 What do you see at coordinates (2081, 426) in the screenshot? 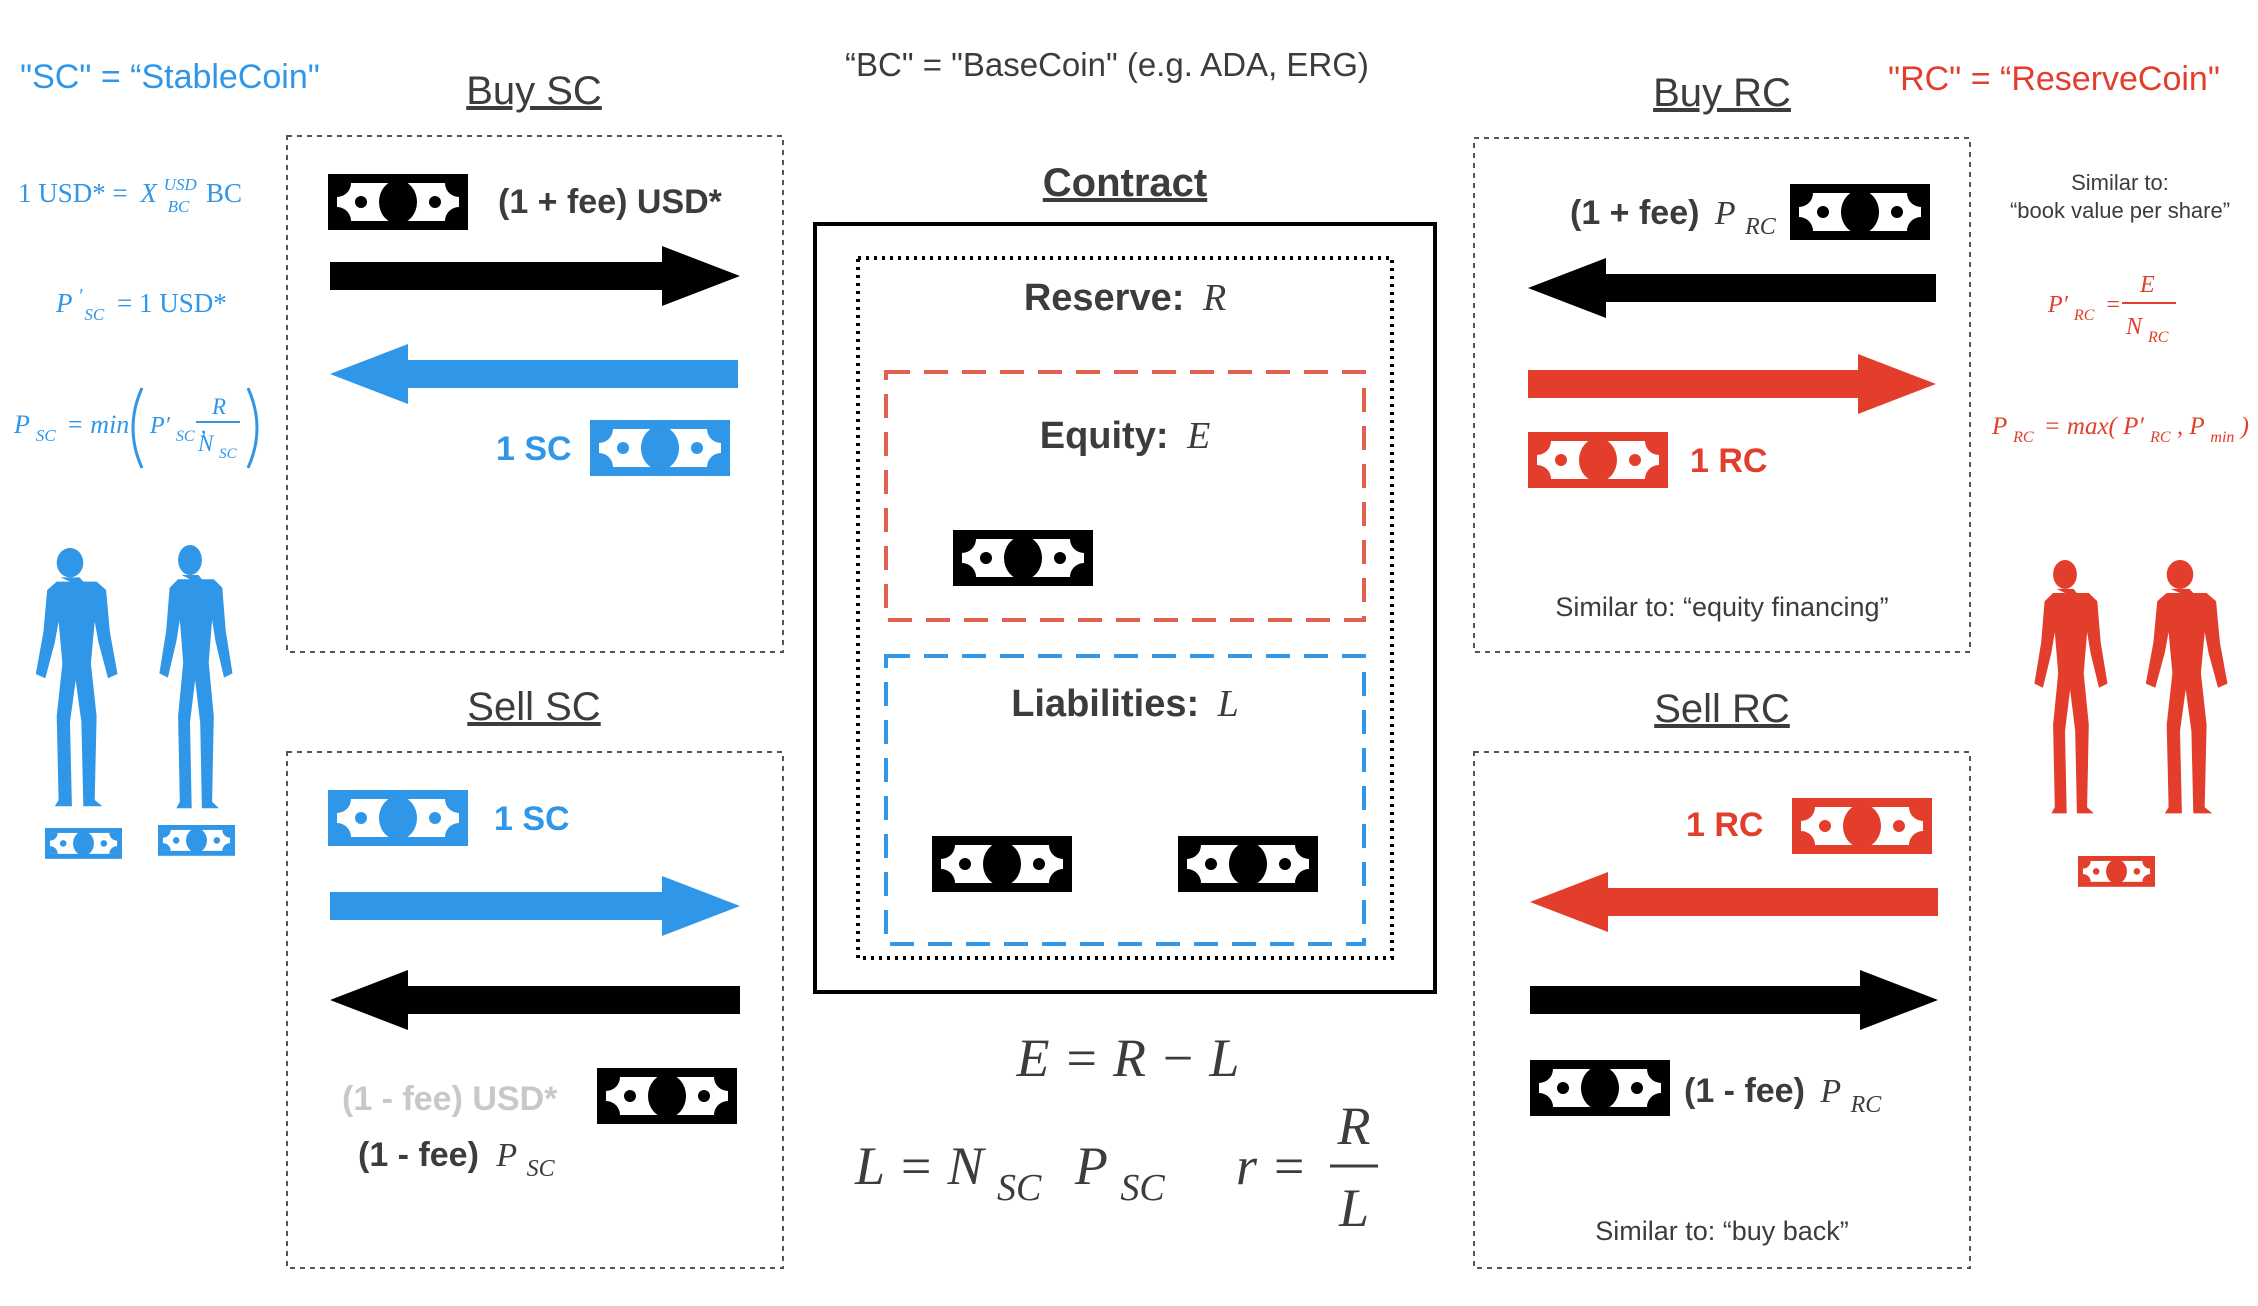
I see `rc-price-fn: = max(` at bounding box center [2081, 426].